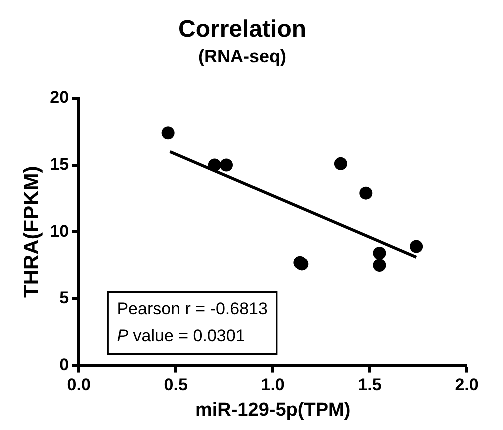  Describe the element at coordinates (273, 410) in the screenshot. I see `x-axis-title: miR-129-5p(TPM)` at that location.